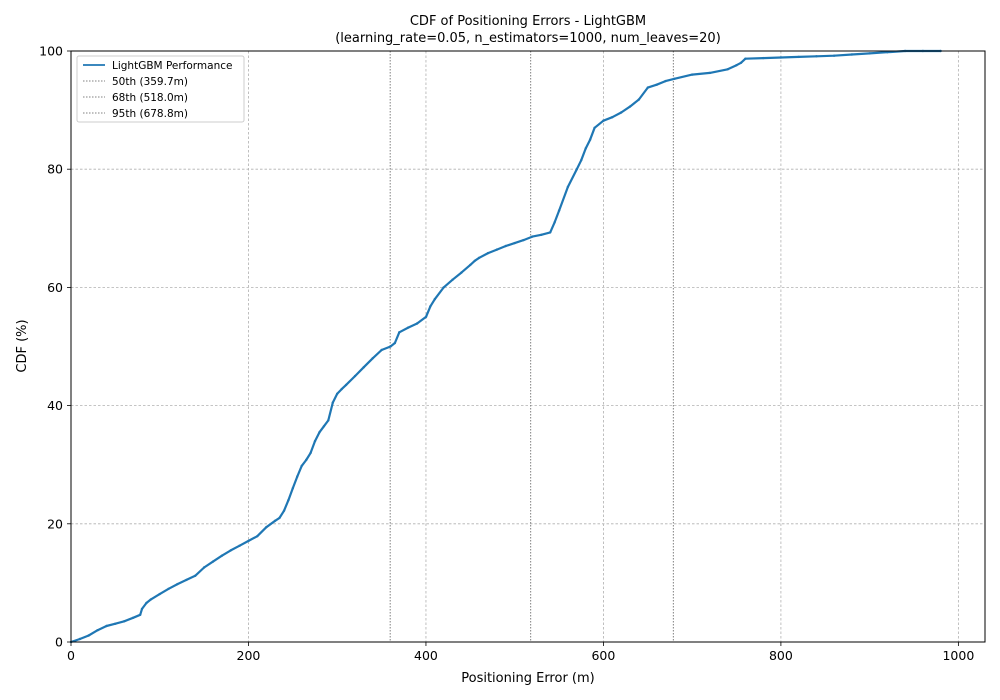 Image resolution: width=1000 pixels, height=700 pixels. Describe the element at coordinates (22, 345) in the screenshot. I see `y-axis-label: CDF (%)` at that location.